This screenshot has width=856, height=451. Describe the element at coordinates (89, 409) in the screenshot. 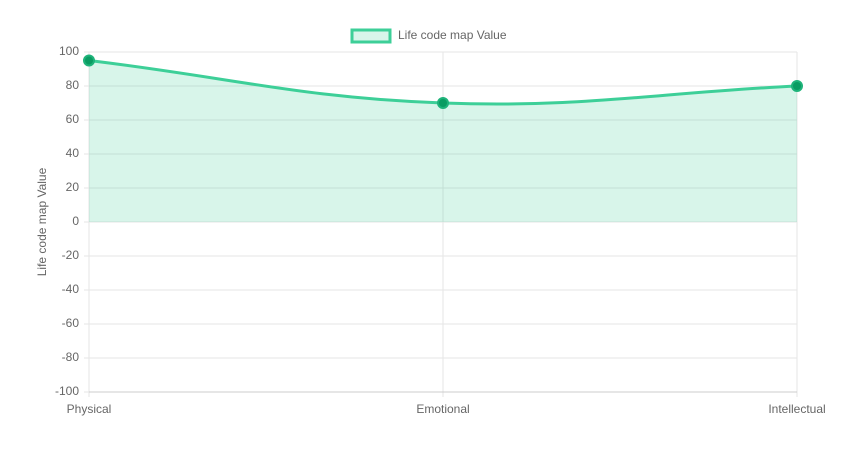

I see `x-tick-label: Physical` at that location.